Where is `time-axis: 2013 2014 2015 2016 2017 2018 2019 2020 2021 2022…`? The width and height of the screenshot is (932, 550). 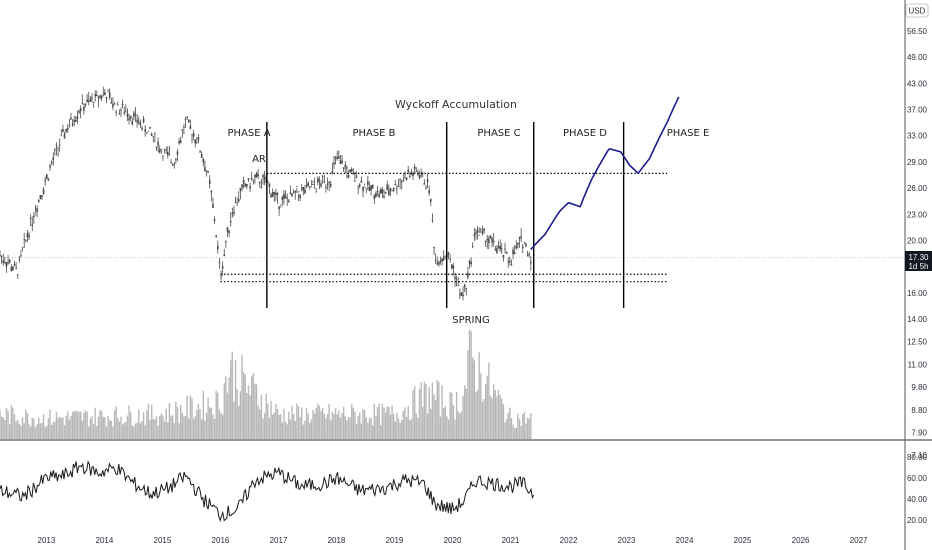 time-axis: 2013 2014 2015 2016 2017 2018 2019 2020 2021 2022… is located at coordinates (453, 540).